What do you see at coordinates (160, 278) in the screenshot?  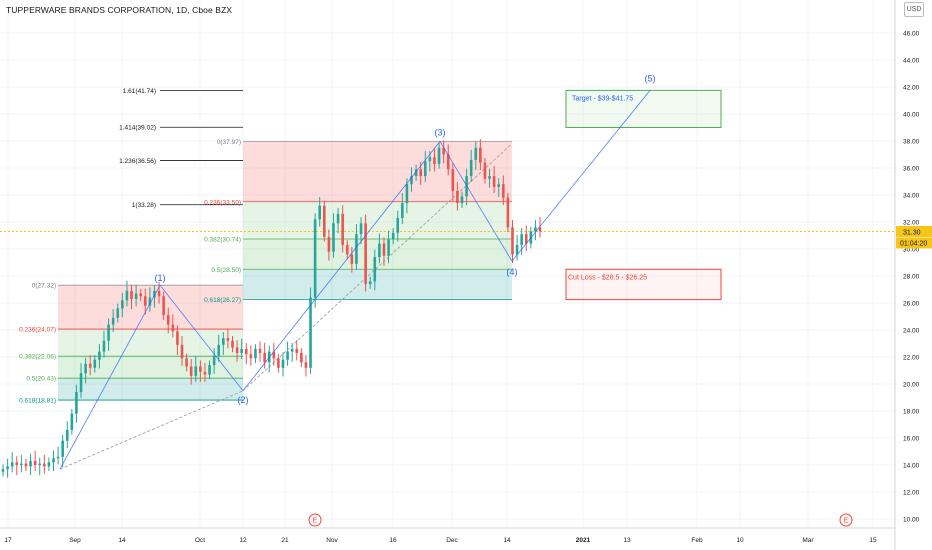 I see `wave-label: (1)` at bounding box center [160, 278].